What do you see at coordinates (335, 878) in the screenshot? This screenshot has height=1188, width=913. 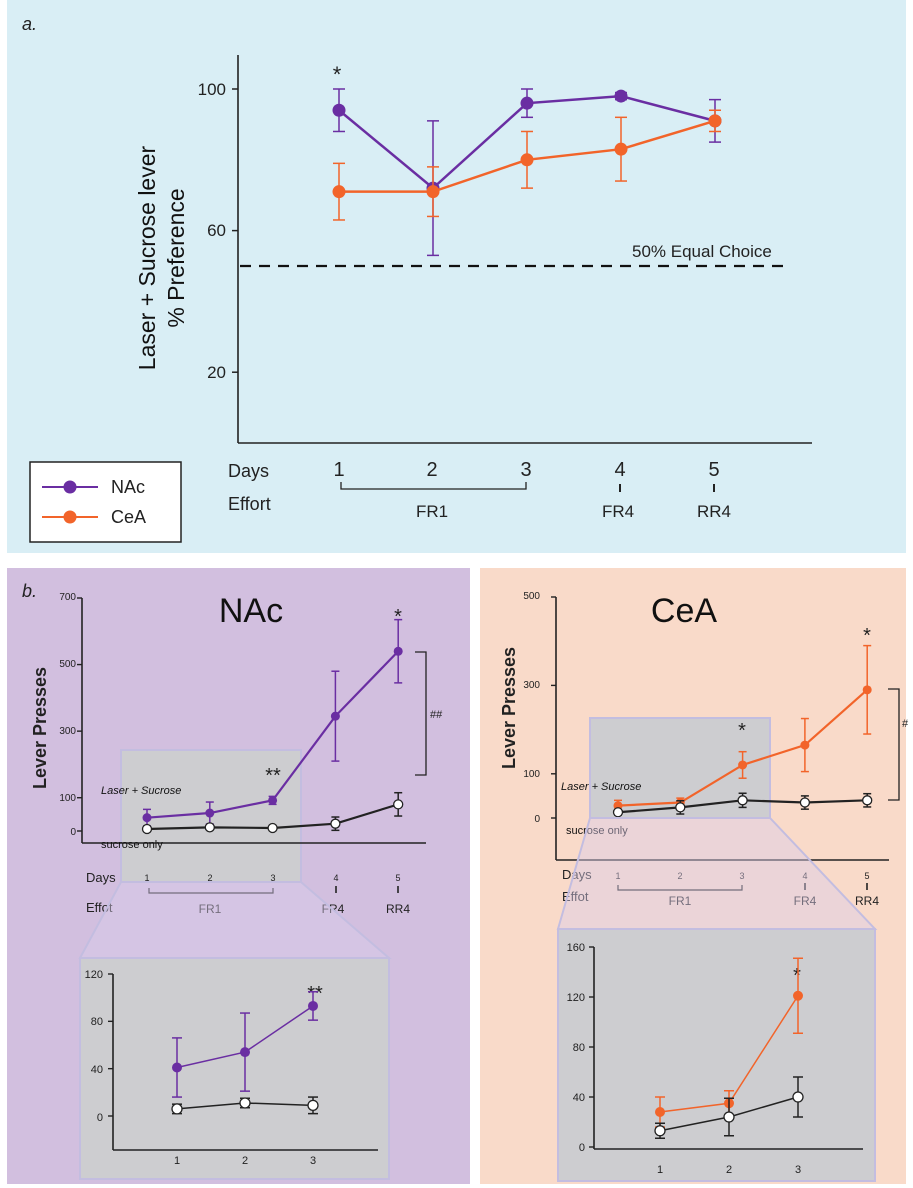 I see `nac-xtick-4: 4` at bounding box center [335, 878].